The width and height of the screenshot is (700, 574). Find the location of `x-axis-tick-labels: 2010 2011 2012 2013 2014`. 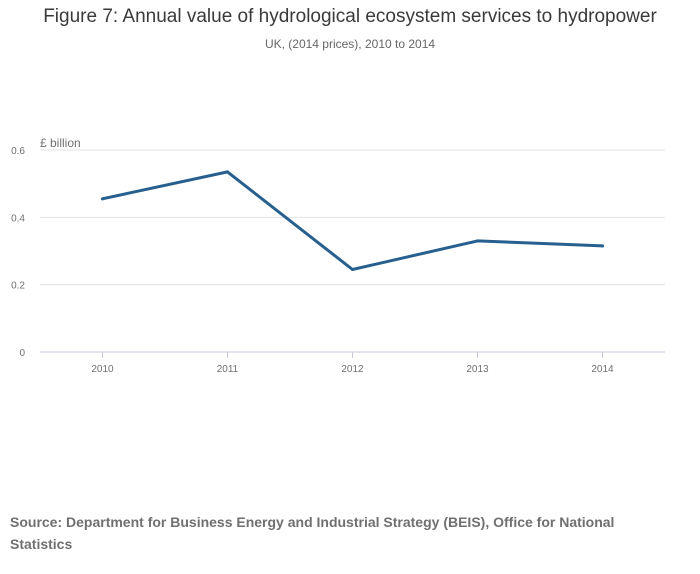

x-axis-tick-labels: 2010 2011 2012 2013 2014 is located at coordinates (352, 369).